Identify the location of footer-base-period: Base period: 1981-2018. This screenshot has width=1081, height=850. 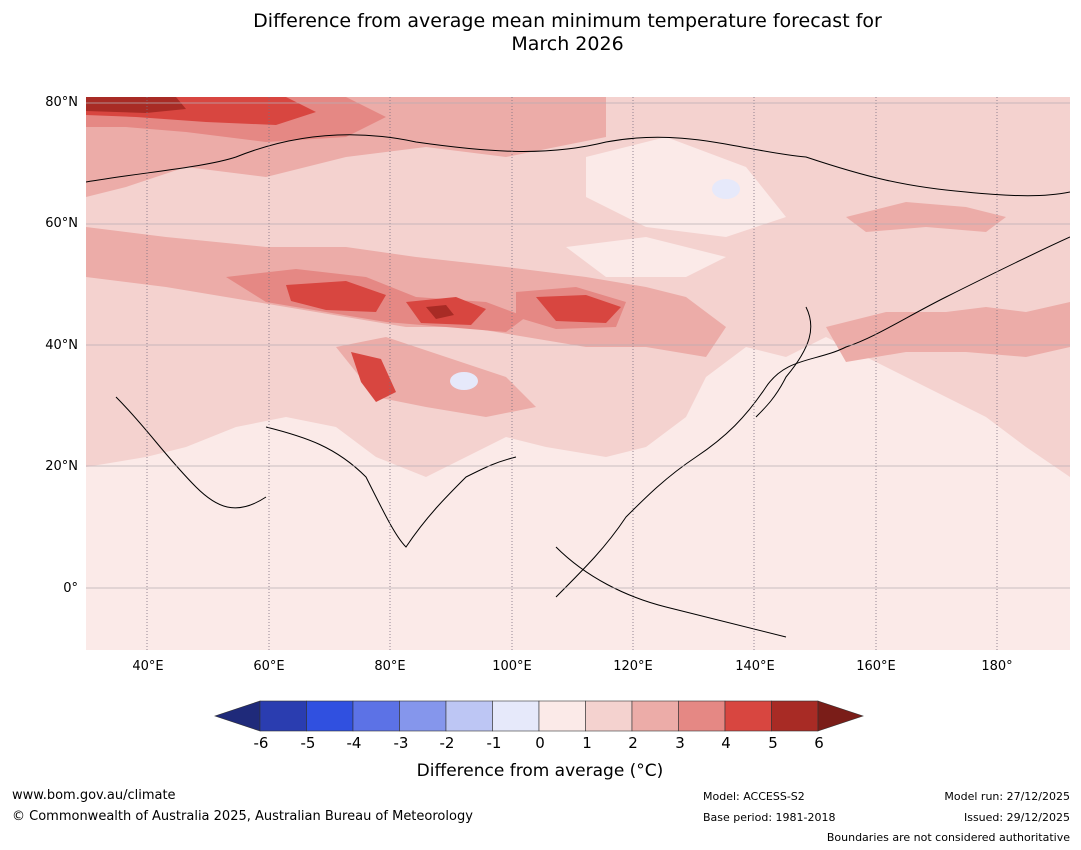
(769, 817).